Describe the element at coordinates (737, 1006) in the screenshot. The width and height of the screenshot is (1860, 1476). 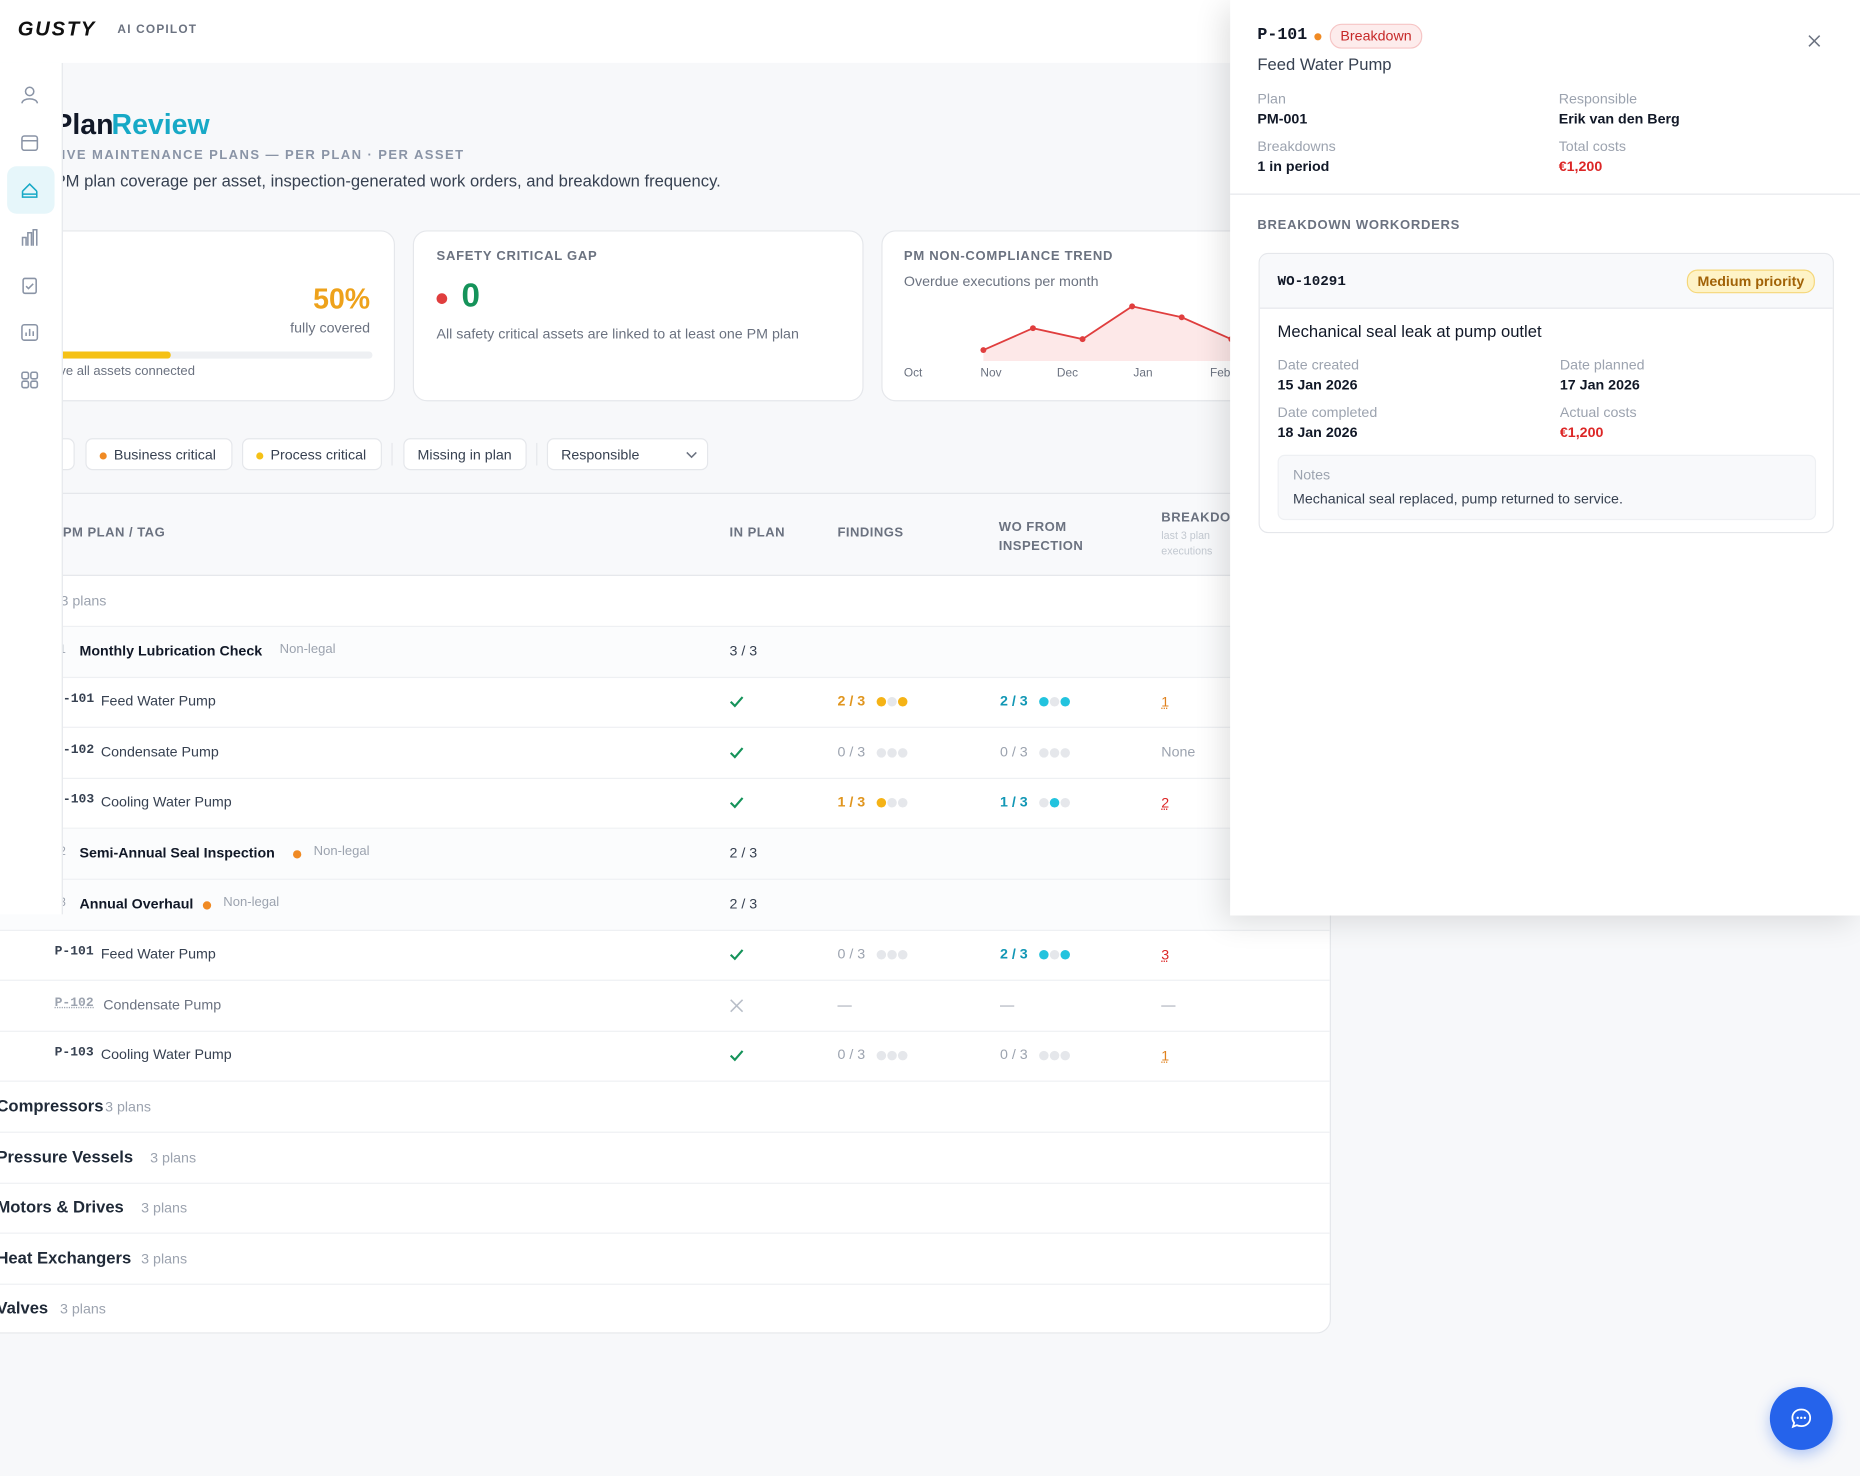
I see `cross-path` at that location.